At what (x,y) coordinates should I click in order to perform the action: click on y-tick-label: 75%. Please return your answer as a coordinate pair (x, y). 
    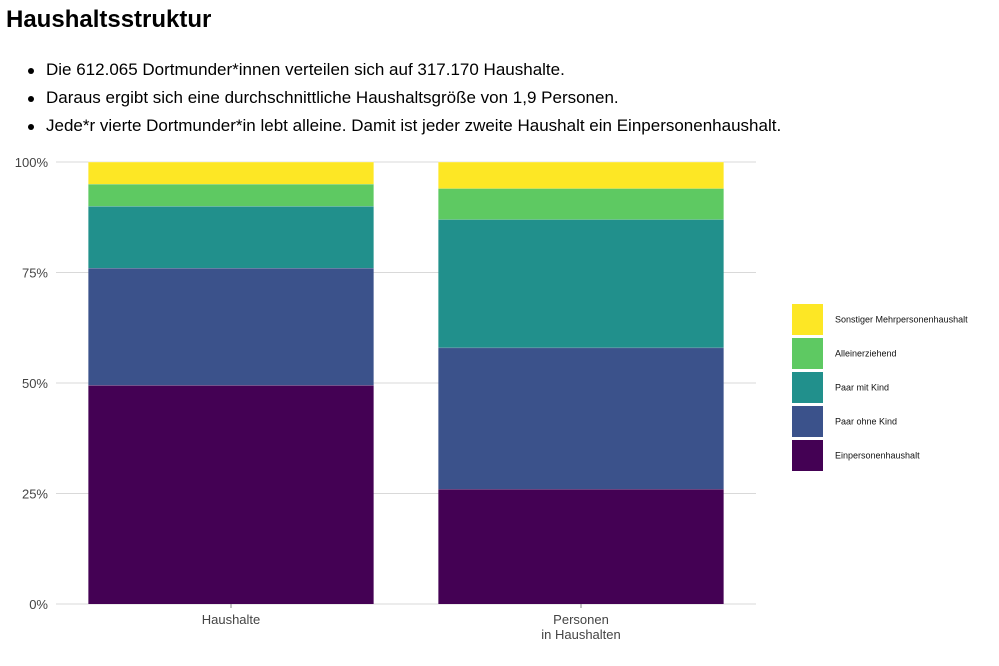
    Looking at the image, I should click on (35, 273).